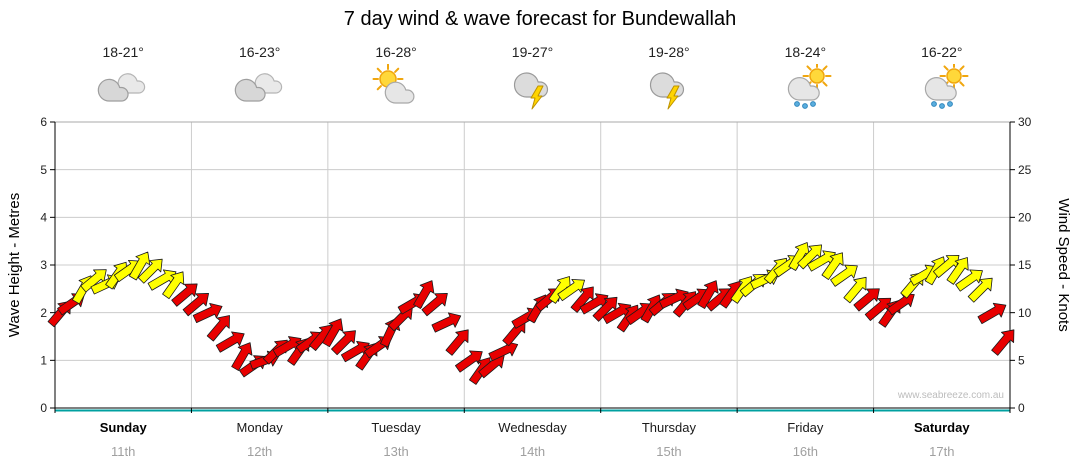 This screenshot has width=1080, height=475. What do you see at coordinates (669, 427) in the screenshot?
I see `day-name-thursday: Thursday` at bounding box center [669, 427].